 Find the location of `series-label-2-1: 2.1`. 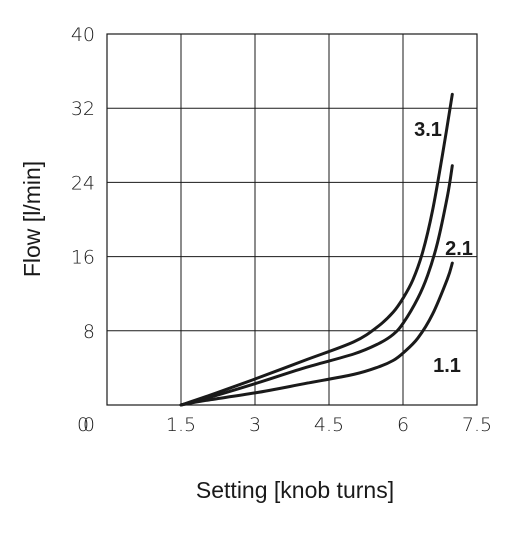

series-label-2-1: 2.1 is located at coordinates (459, 249).